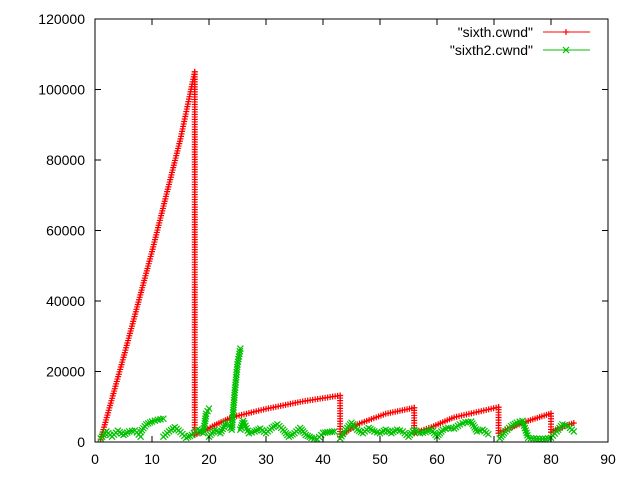  What do you see at coordinates (65, 160) in the screenshot?
I see `y-tick-label: 80000` at bounding box center [65, 160].